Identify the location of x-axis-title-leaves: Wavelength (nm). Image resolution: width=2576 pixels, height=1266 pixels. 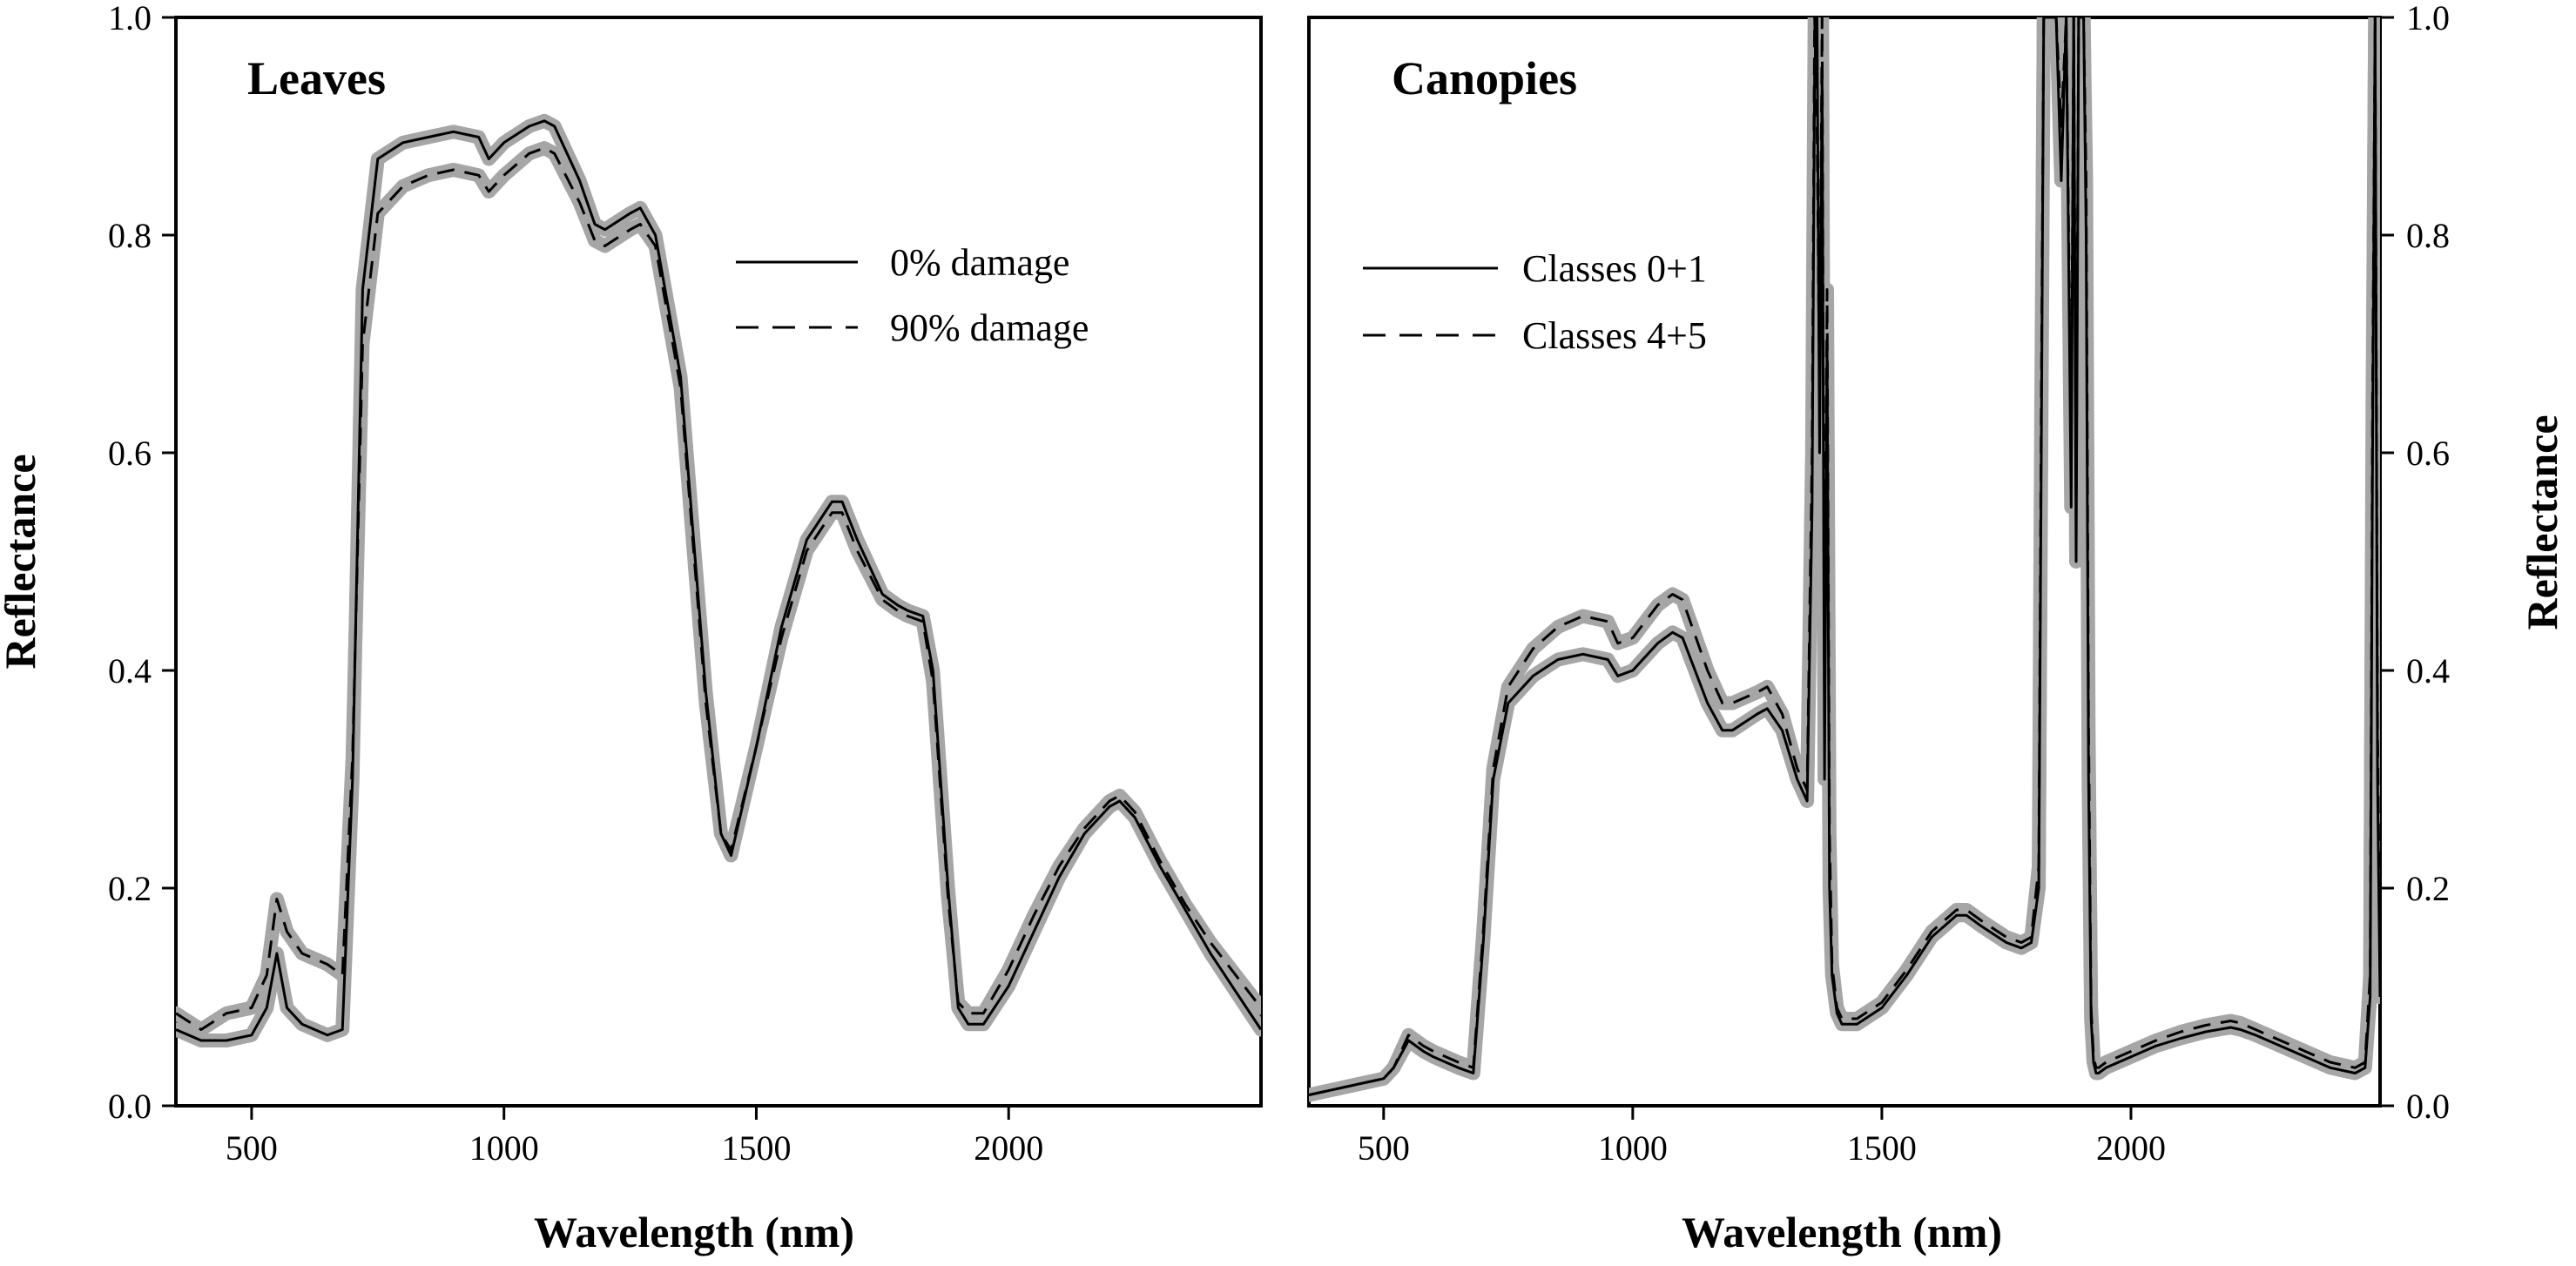
(694, 1232).